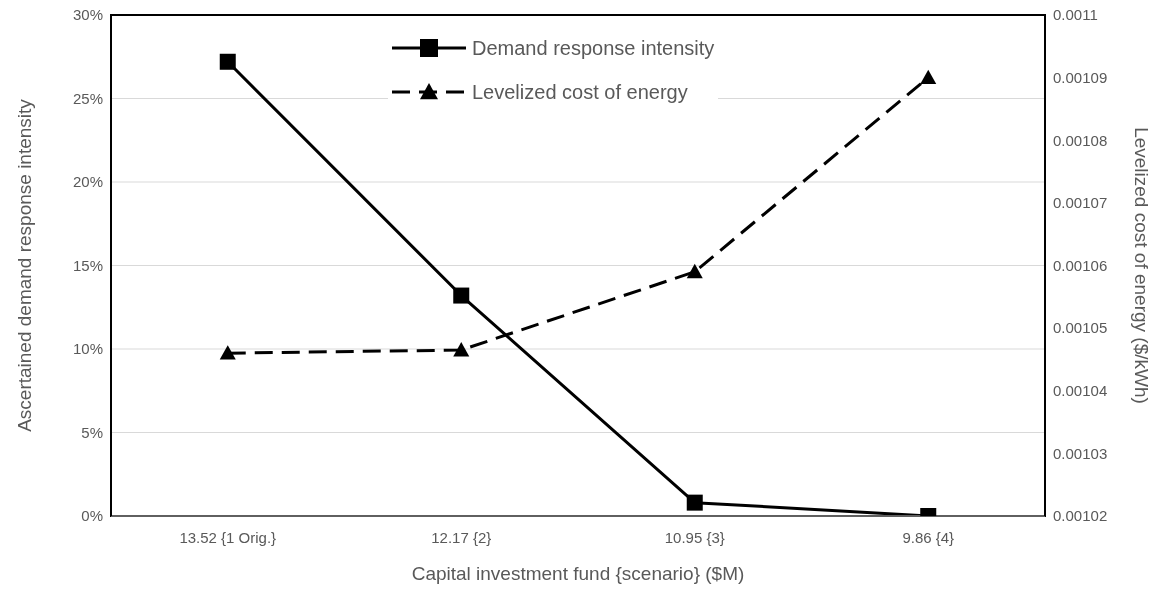  I want to click on y-tick-label: 25%, so click(87, 98).